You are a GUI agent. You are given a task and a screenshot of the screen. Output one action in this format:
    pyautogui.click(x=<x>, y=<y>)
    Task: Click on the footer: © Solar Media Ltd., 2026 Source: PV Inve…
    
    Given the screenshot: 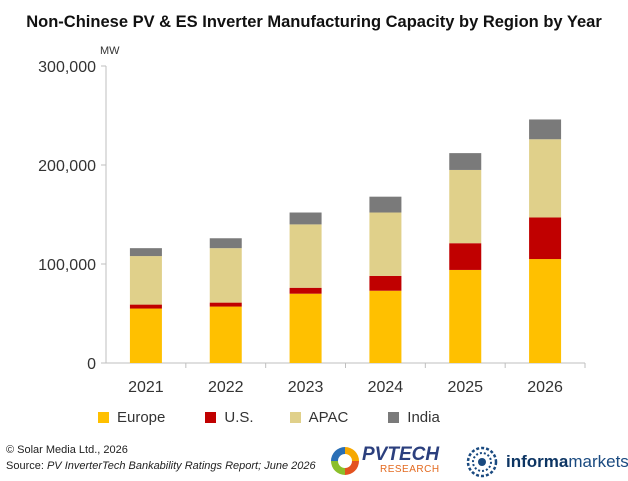 What is the action you would take?
    pyautogui.click(x=161, y=458)
    